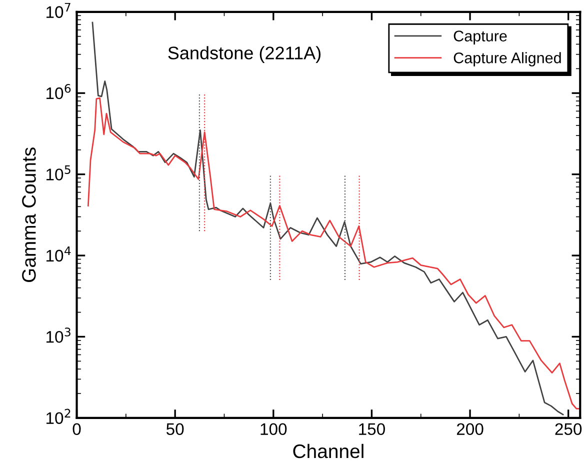 This screenshot has width=586, height=476. What do you see at coordinates (58, 10) in the screenshot?
I see `y-tick-label: 10$^{7}$` at bounding box center [58, 10].